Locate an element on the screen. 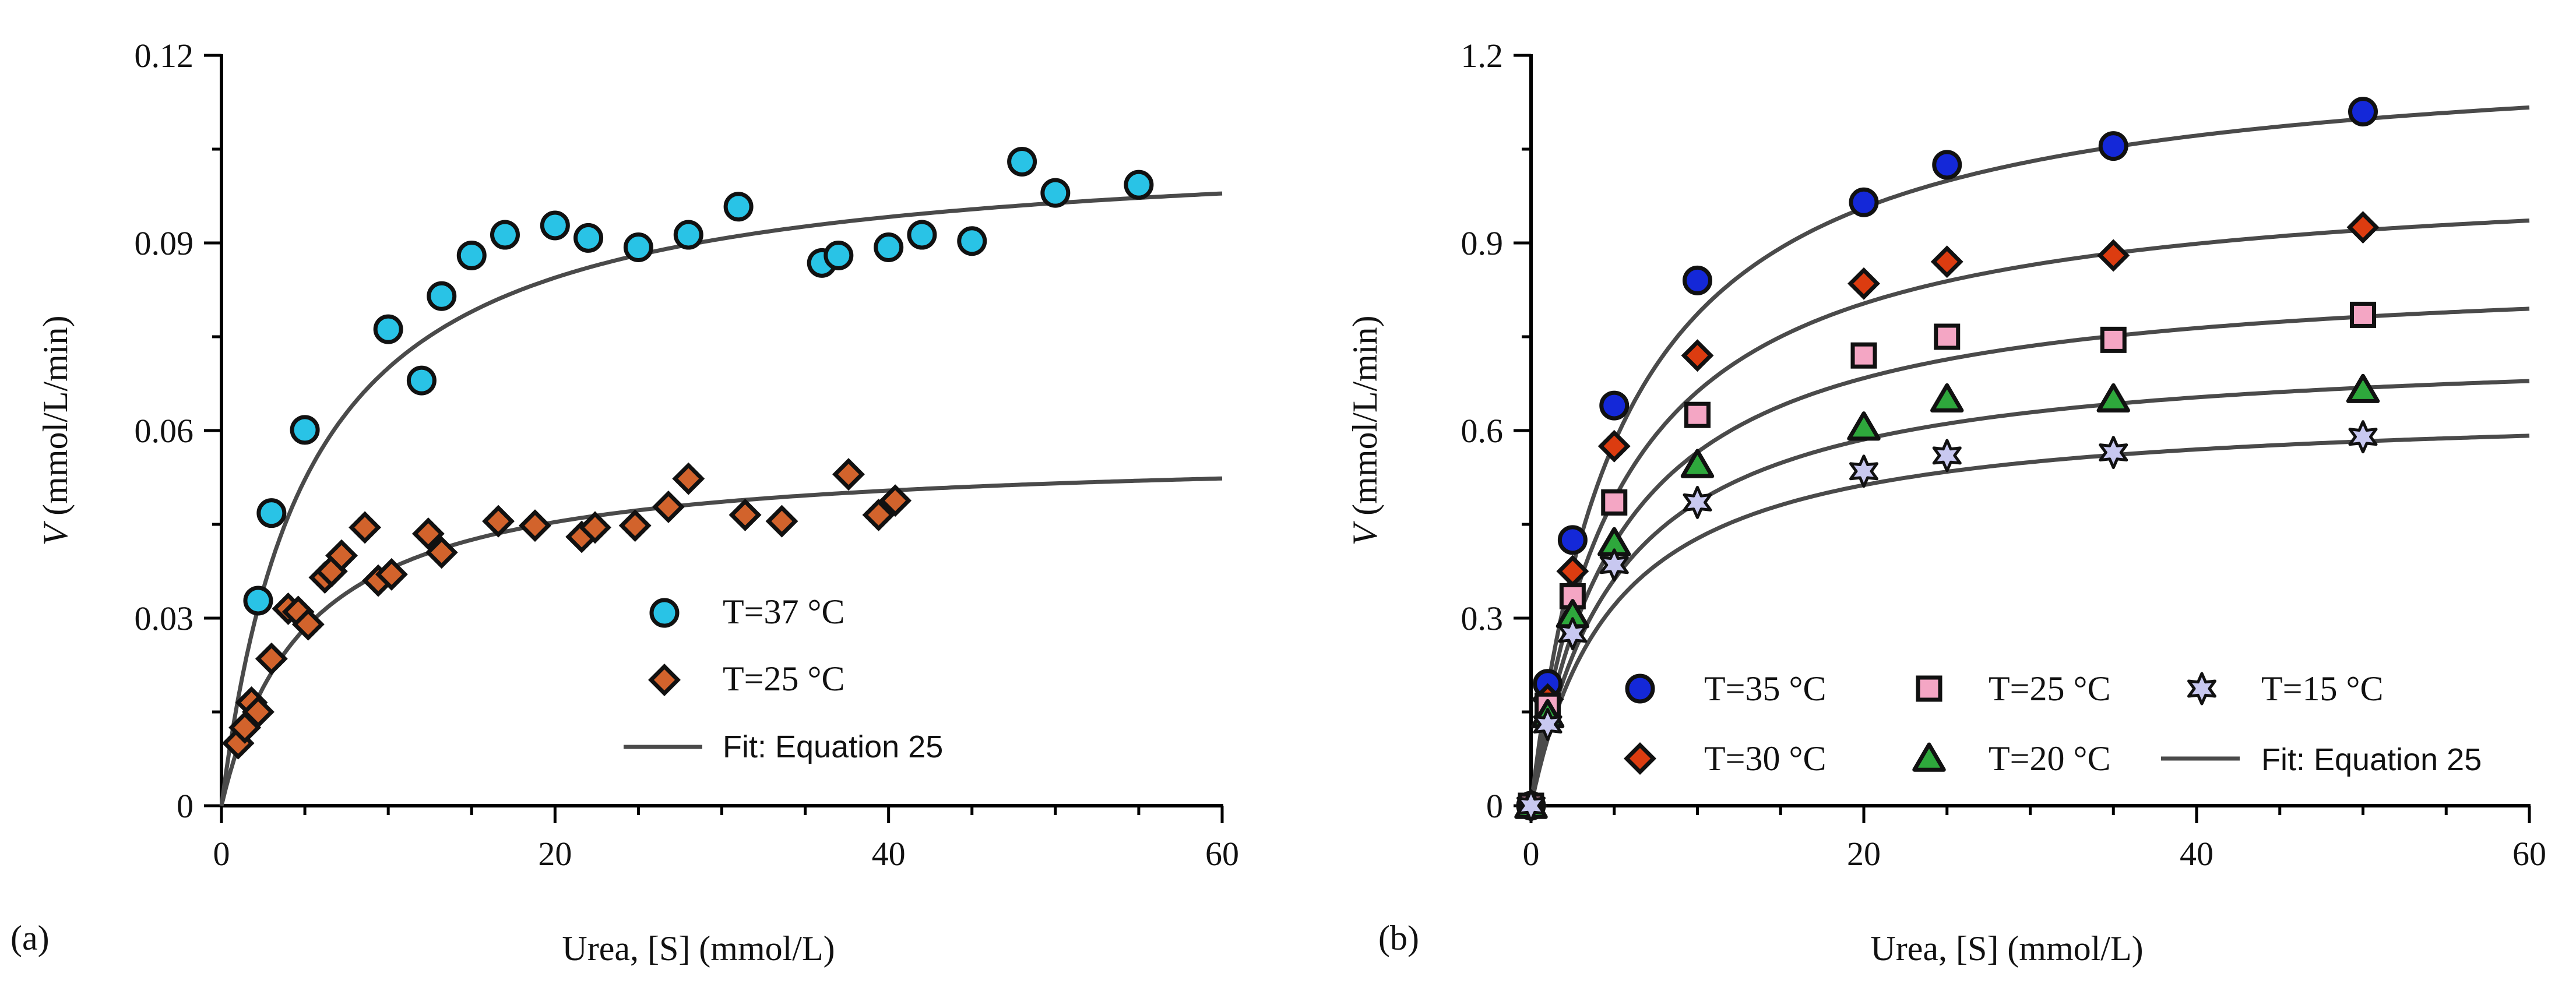 Image resolution: width=2576 pixels, height=991 pixels. legend-label: T=30 °C is located at coordinates (1765, 758).